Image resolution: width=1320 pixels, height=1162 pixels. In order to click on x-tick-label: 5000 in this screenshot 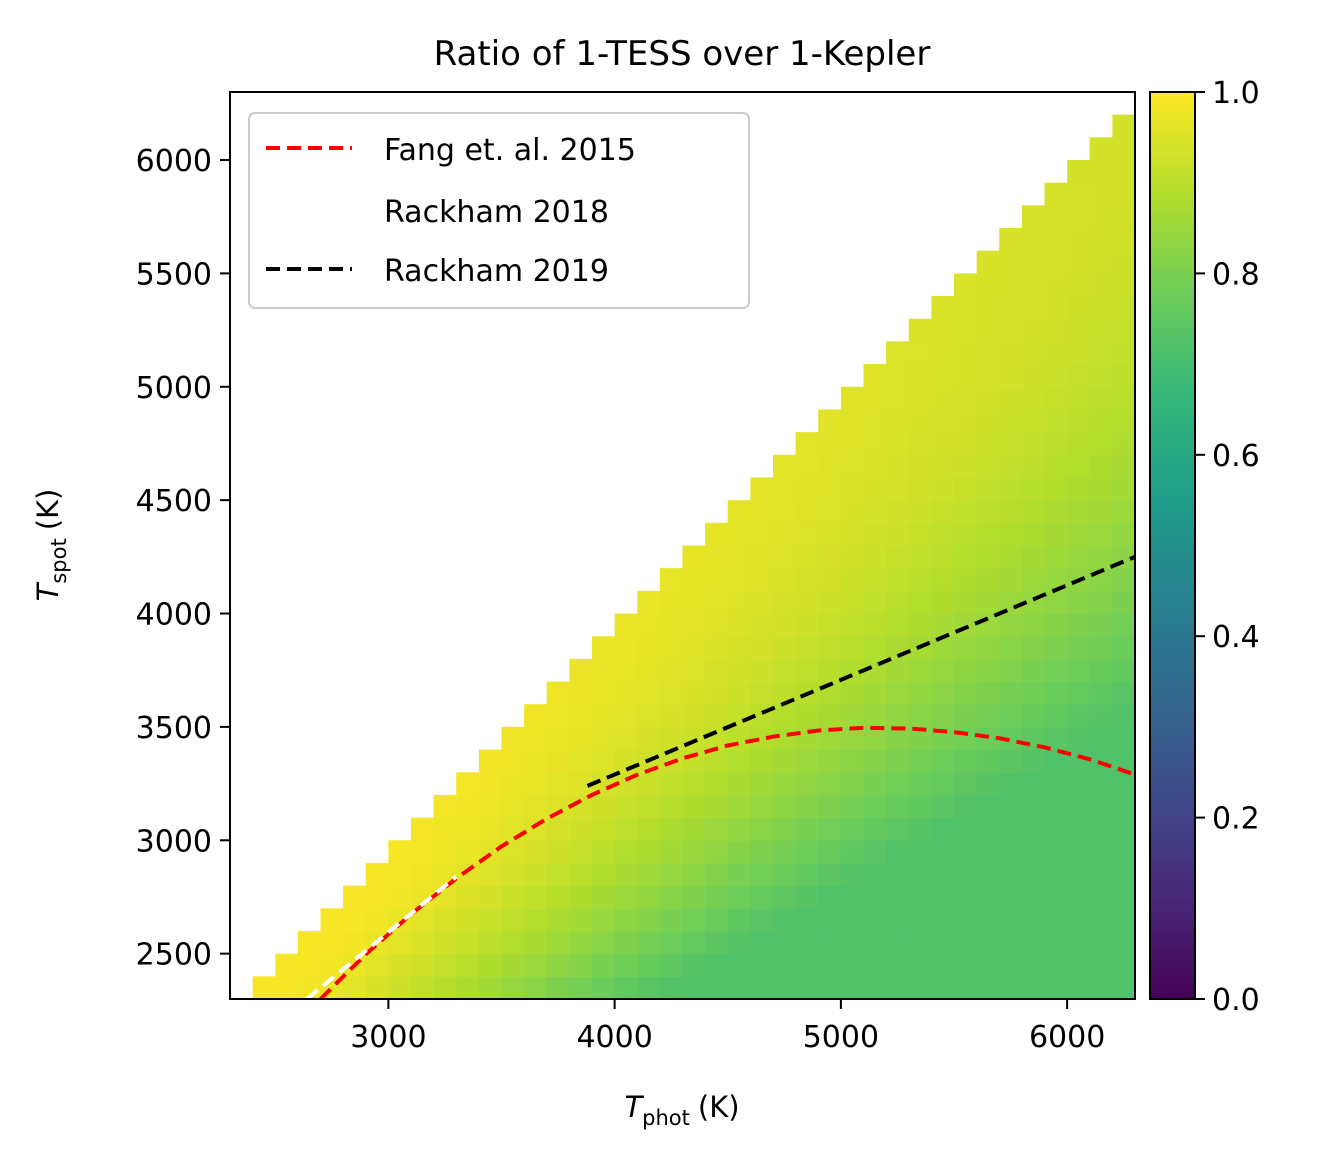, I will do `click(841, 1037)`.